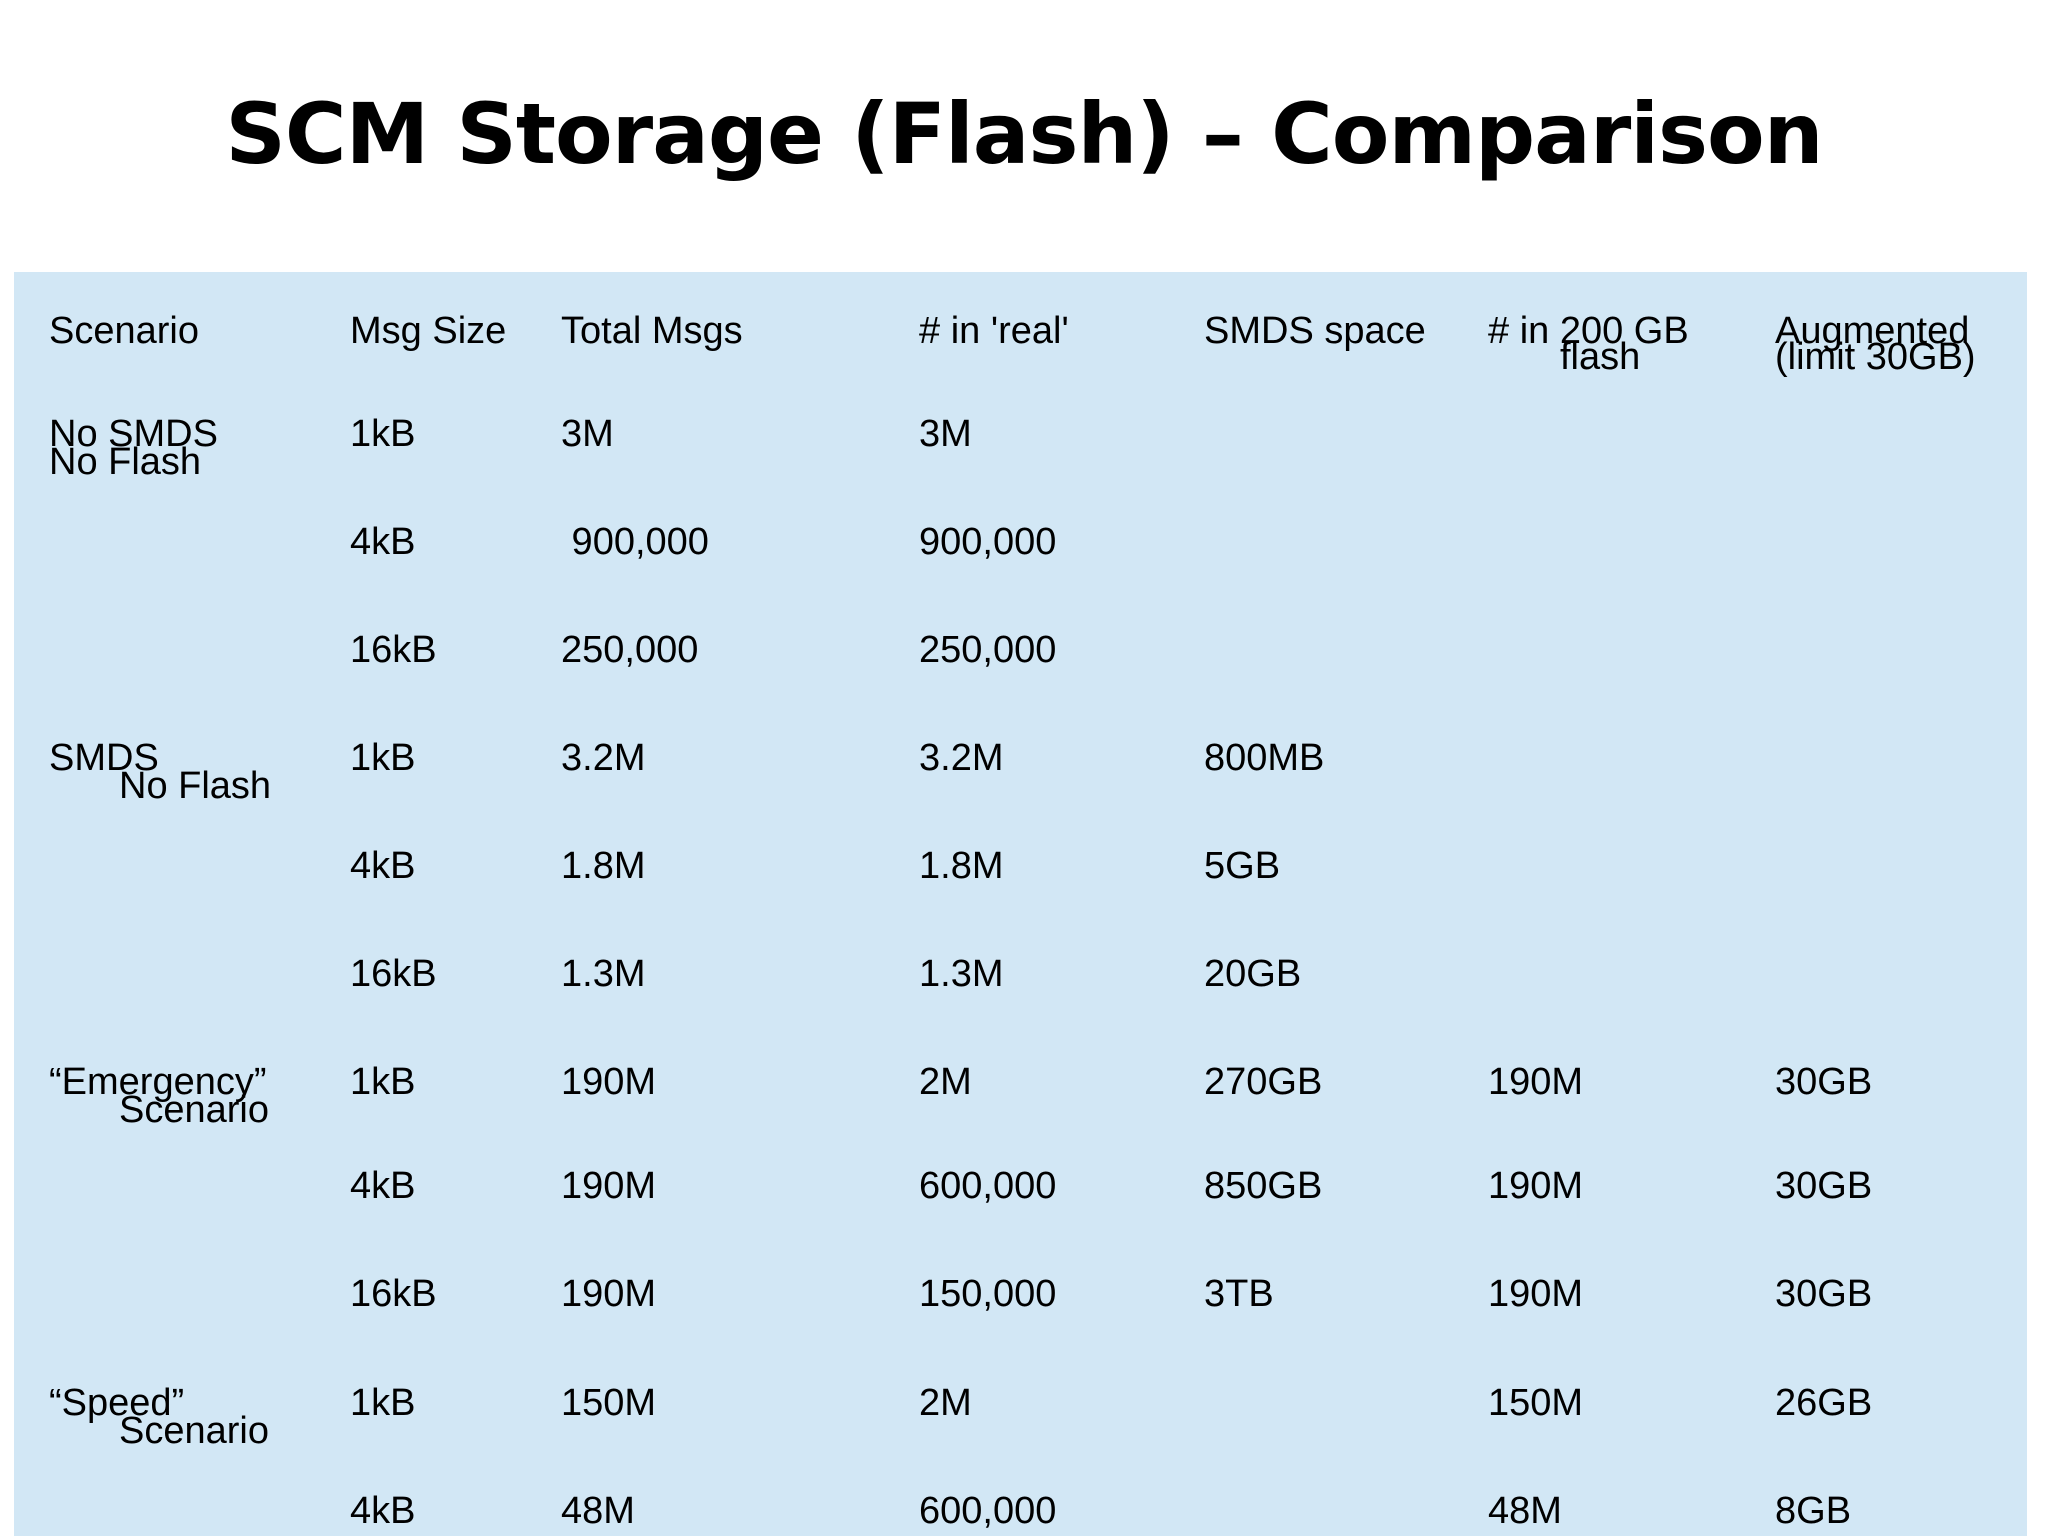 The image size is (2048, 1536). What do you see at coordinates (609, 1403) in the screenshot?
I see `cell-total-msgs: 150M` at bounding box center [609, 1403].